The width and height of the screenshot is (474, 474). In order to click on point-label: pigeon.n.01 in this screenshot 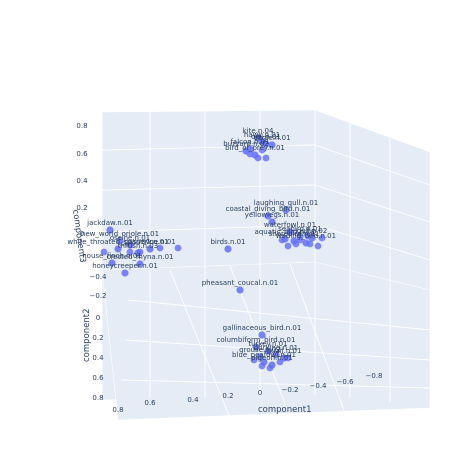, I will do `click(272, 358)`.